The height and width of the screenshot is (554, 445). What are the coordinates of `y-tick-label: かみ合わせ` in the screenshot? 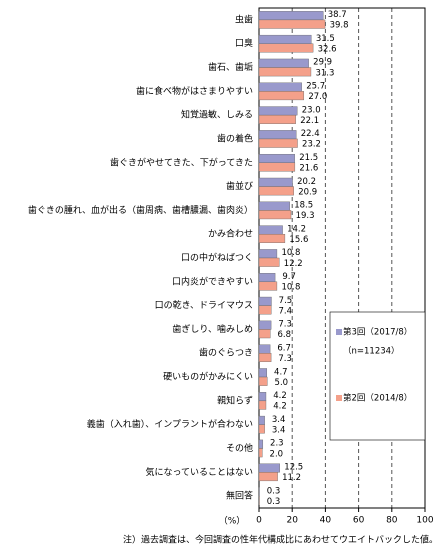 It's located at (230, 234).